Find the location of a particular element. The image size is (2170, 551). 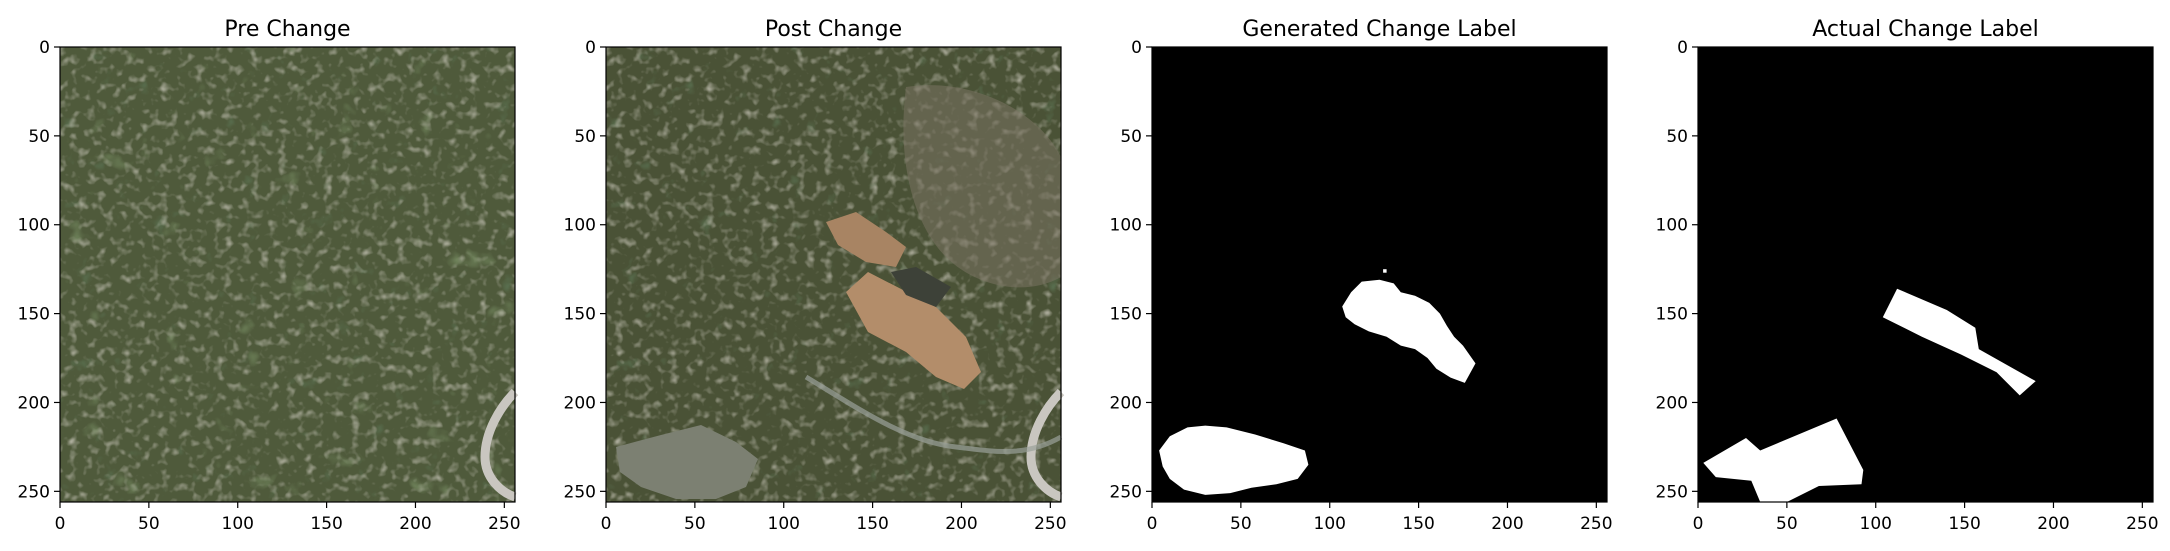

post-image-road is located at coordinates (1045, 445).